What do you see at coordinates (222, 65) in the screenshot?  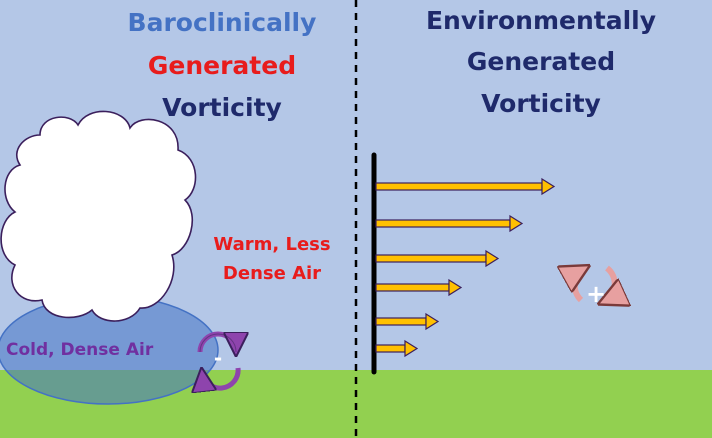 I see `left-title-line-2: Generated` at bounding box center [222, 65].